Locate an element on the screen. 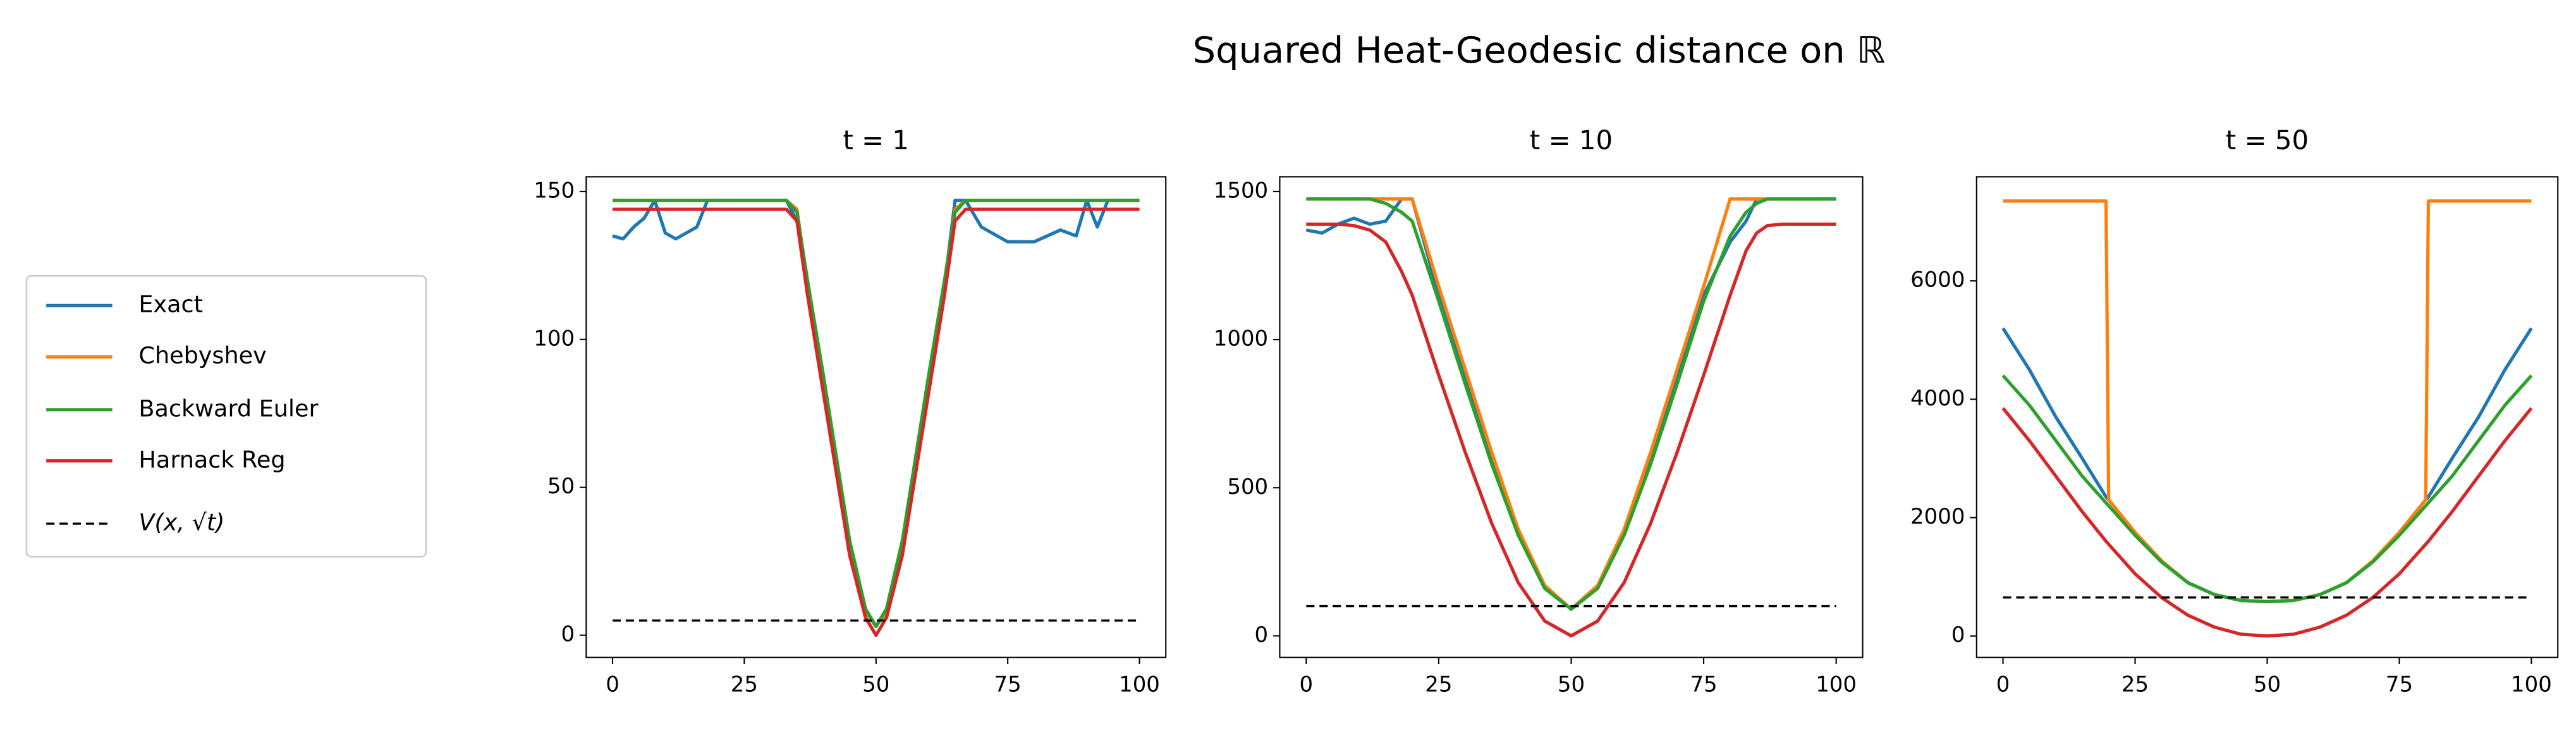 This screenshot has height=738, width=2576. subplot-title: t = 1 is located at coordinates (876, 141).